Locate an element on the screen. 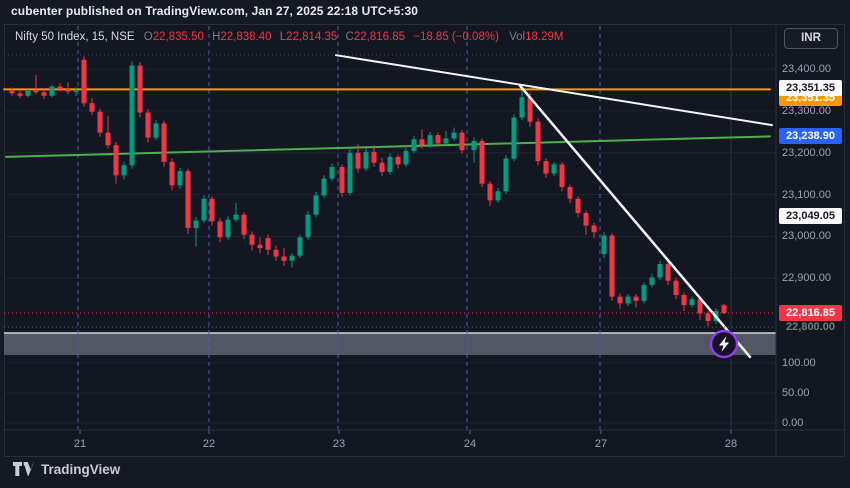 The height and width of the screenshot is (488, 850). open-value: 22,835.50 is located at coordinates (178, 37).